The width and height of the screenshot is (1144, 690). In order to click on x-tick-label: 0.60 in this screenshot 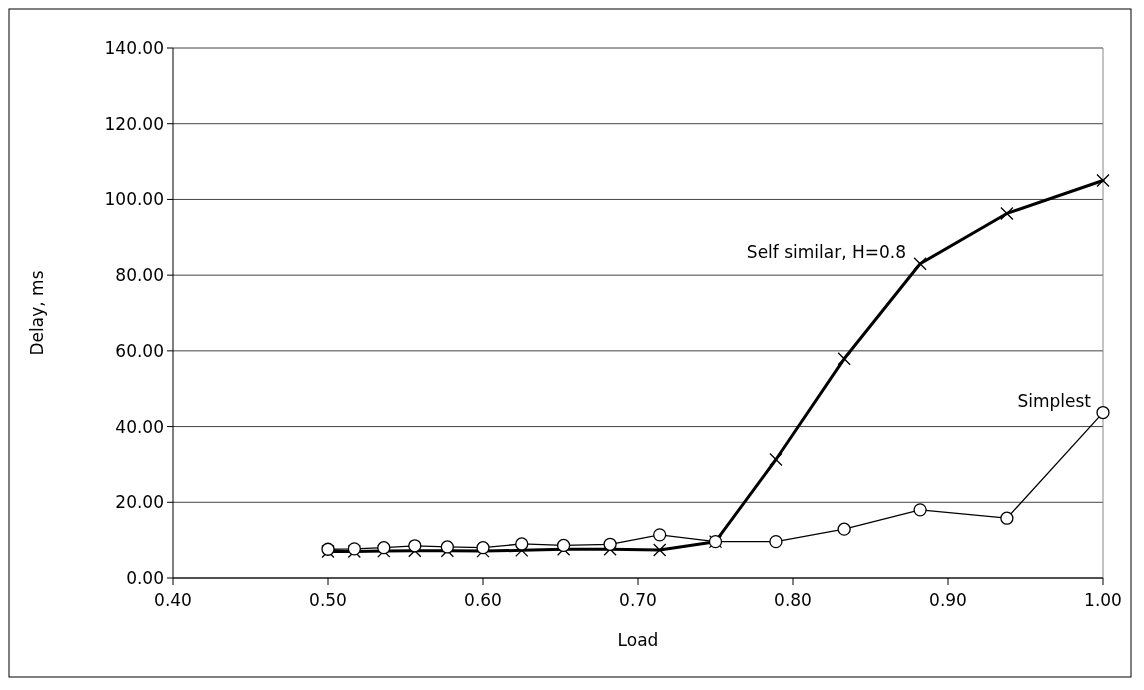, I will do `click(483, 600)`.